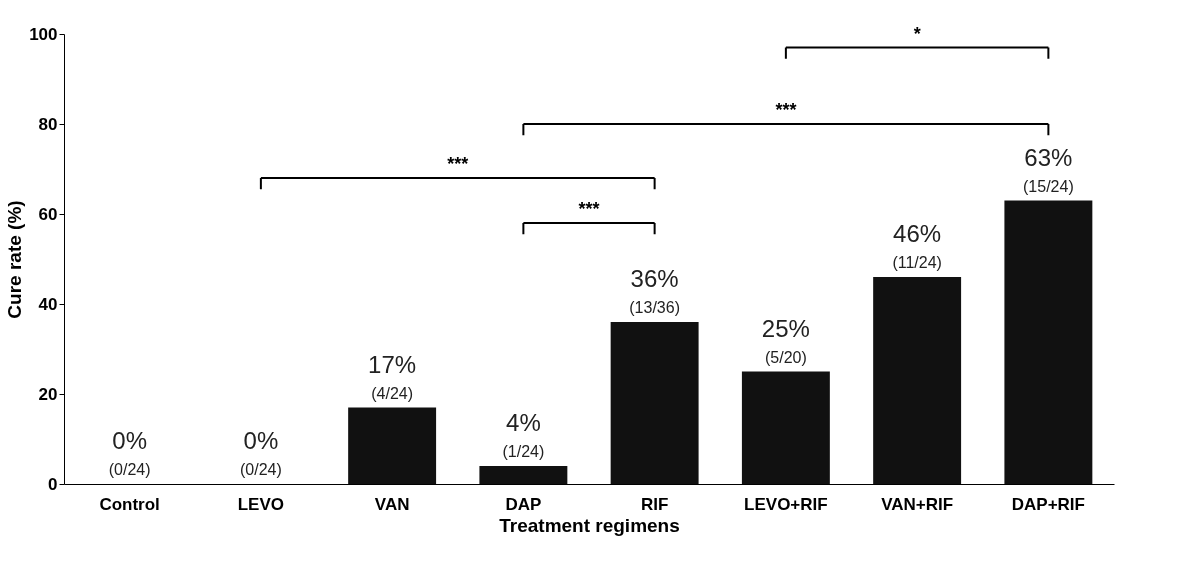 The width and height of the screenshot is (1198, 563). Describe the element at coordinates (48, 304) in the screenshot. I see `y-tick-label: 40` at that location.